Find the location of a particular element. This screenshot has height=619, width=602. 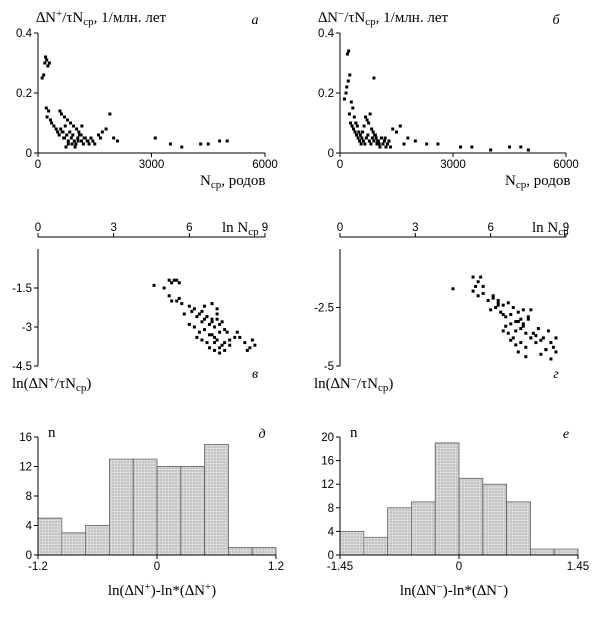

y-tick-label: 20 is located at coordinates (327, 438).